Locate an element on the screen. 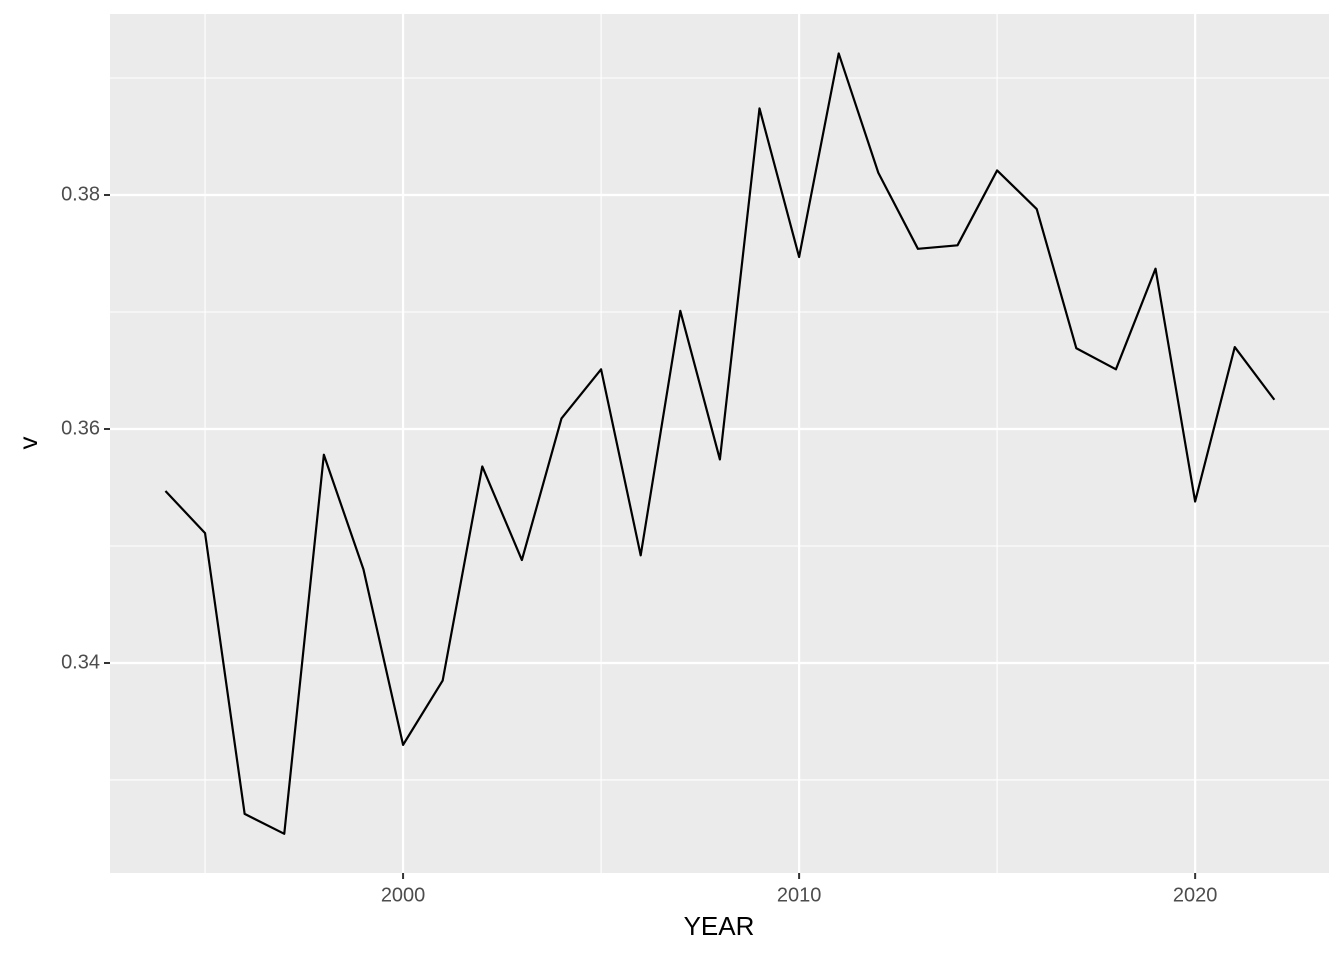  x-tick-label: 2000 is located at coordinates (403, 895).